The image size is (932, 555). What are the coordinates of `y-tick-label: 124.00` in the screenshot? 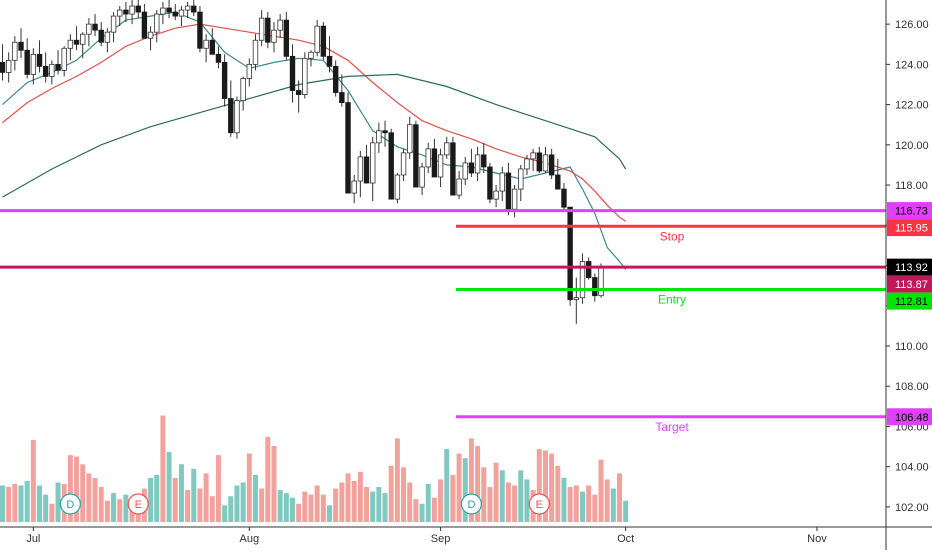 It's located at (912, 65).